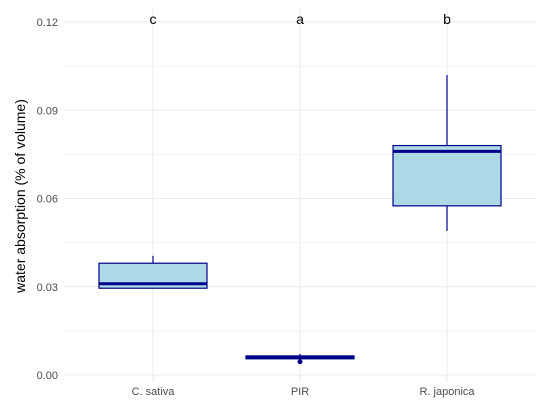 The image size is (550, 410). What do you see at coordinates (447, 175) in the screenshot?
I see `box-body` at bounding box center [447, 175].